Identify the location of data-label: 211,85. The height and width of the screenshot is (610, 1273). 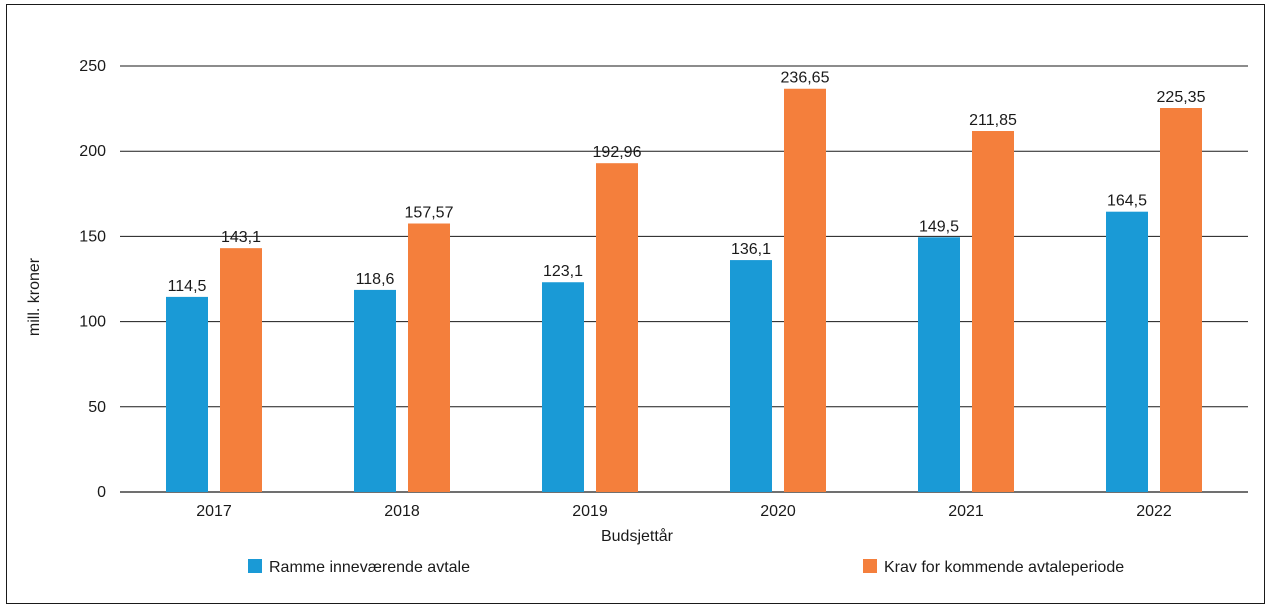
(993, 120).